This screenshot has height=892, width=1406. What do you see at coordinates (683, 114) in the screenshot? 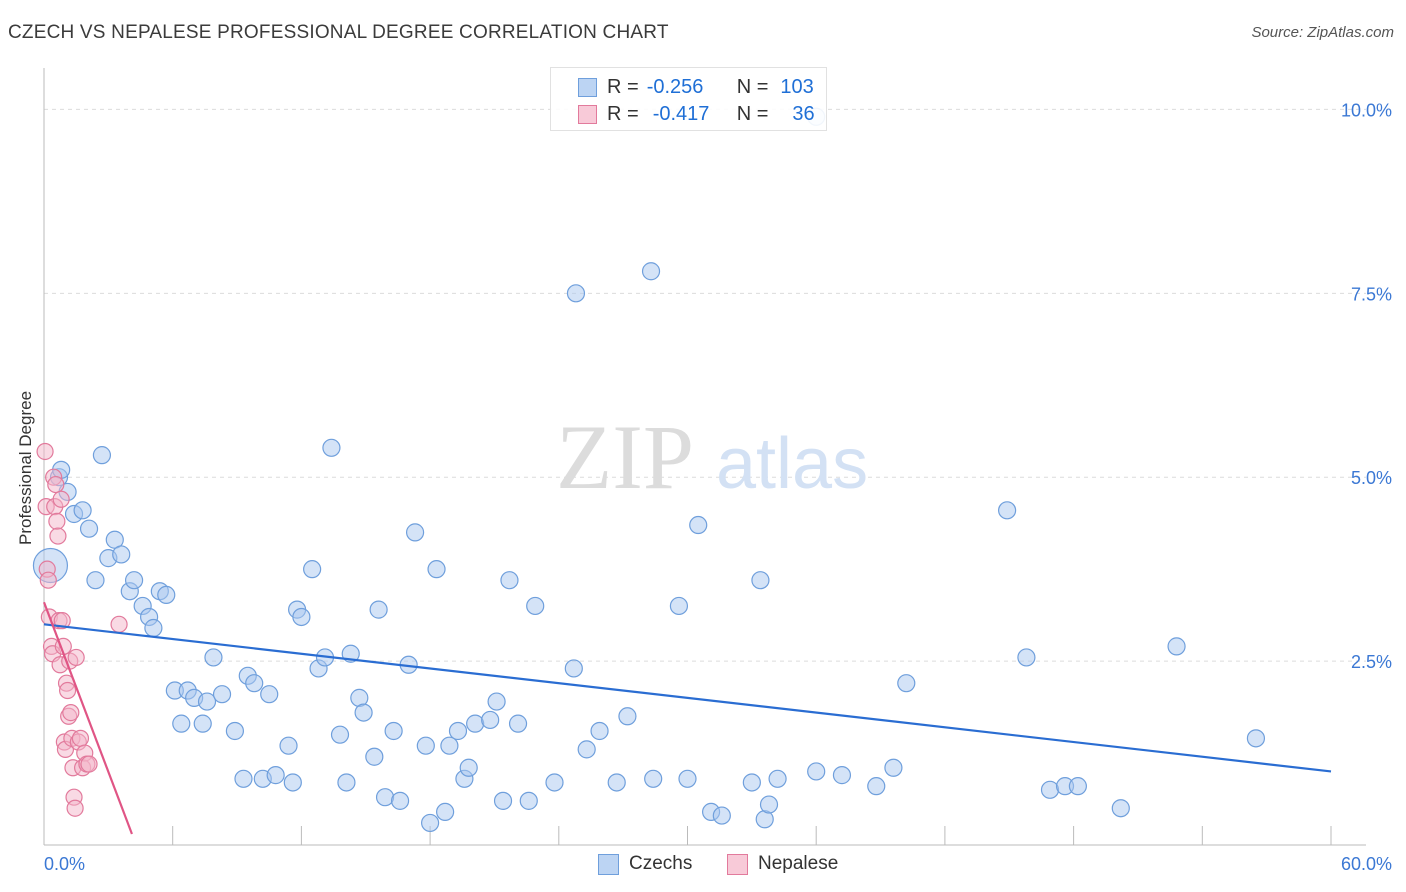
I see `legend-row-nepalese: R = -0.417 N = 36` at bounding box center [683, 114].